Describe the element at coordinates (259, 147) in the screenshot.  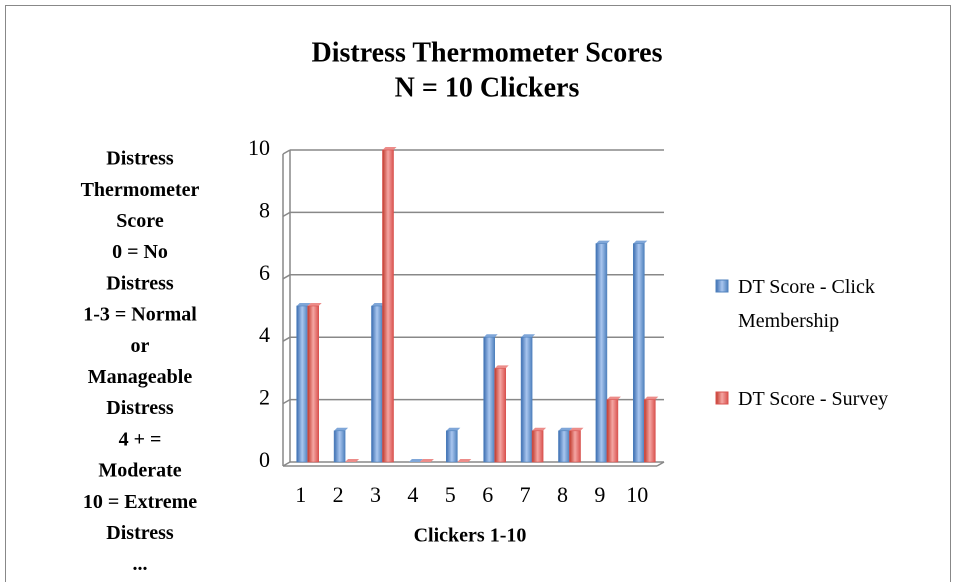
I see `y-tick-label: 10` at that location.